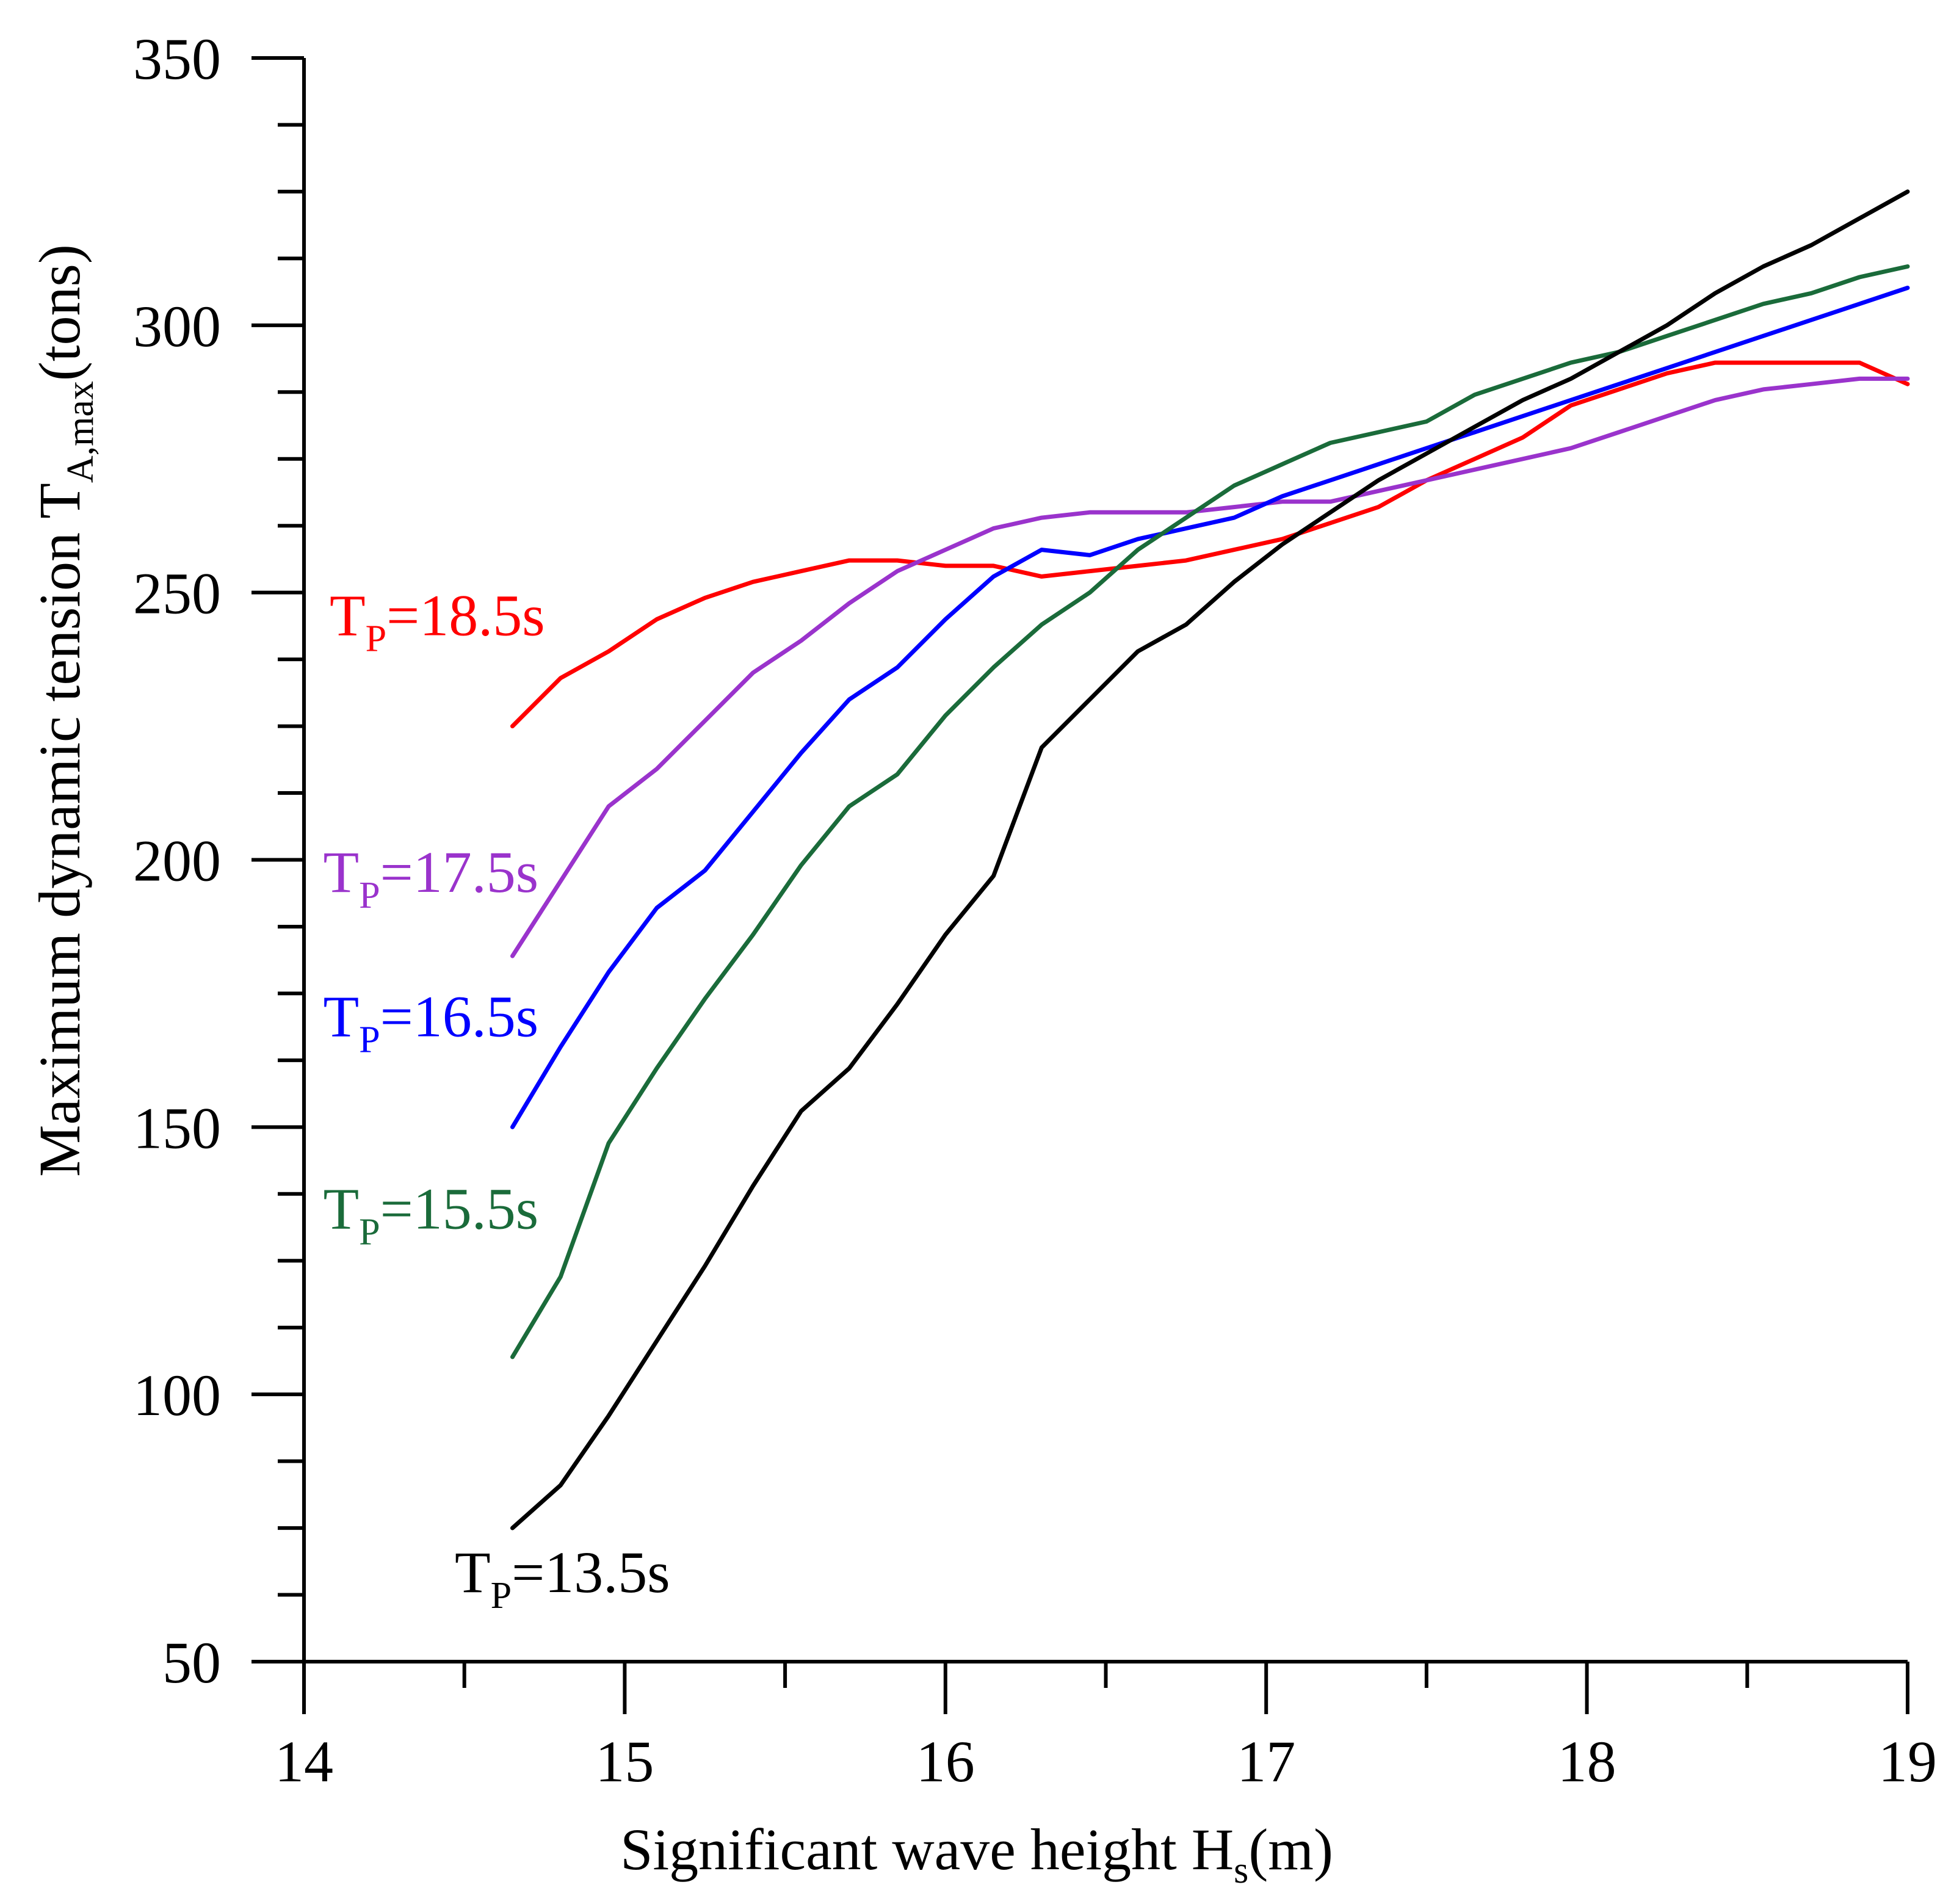 Image resolution: width=1954 pixels, height=1904 pixels. I want to click on y-tick-label: 150, so click(177, 1127).